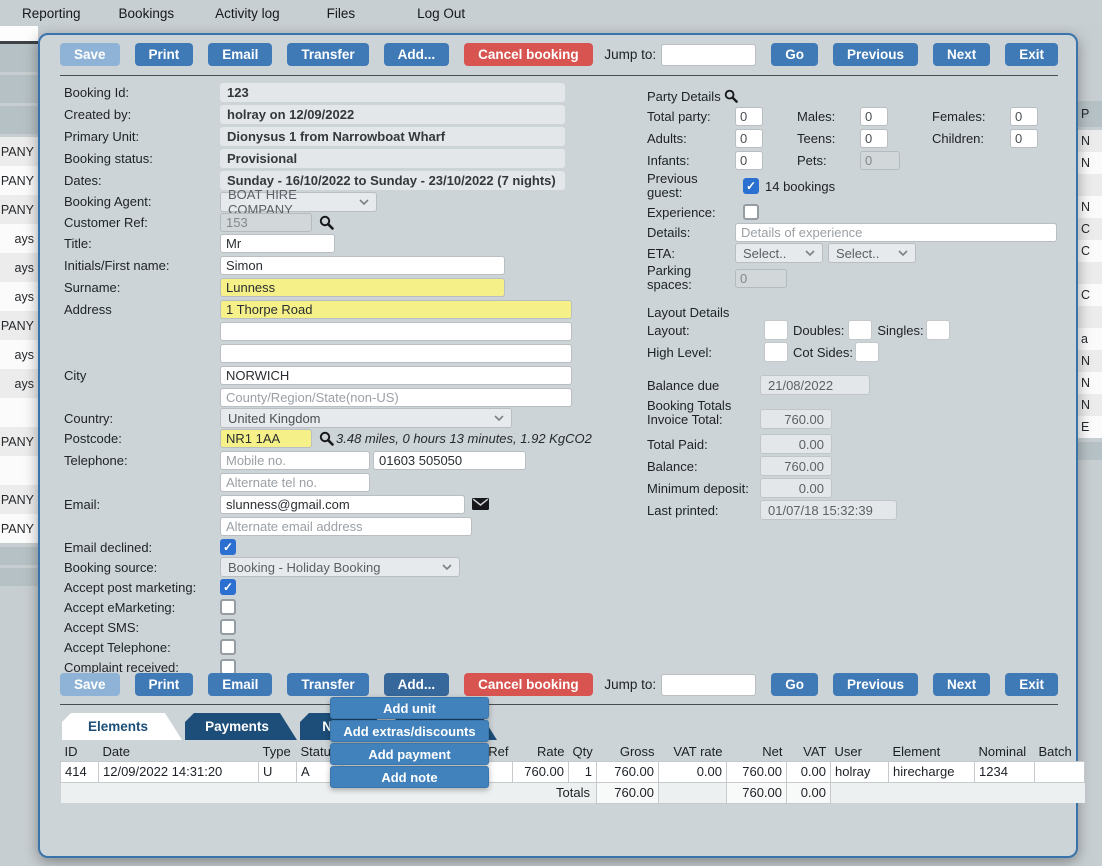 This screenshot has height=866, width=1102. Describe the element at coordinates (794, 684) in the screenshot. I see `go-button-bottom: Go` at that location.